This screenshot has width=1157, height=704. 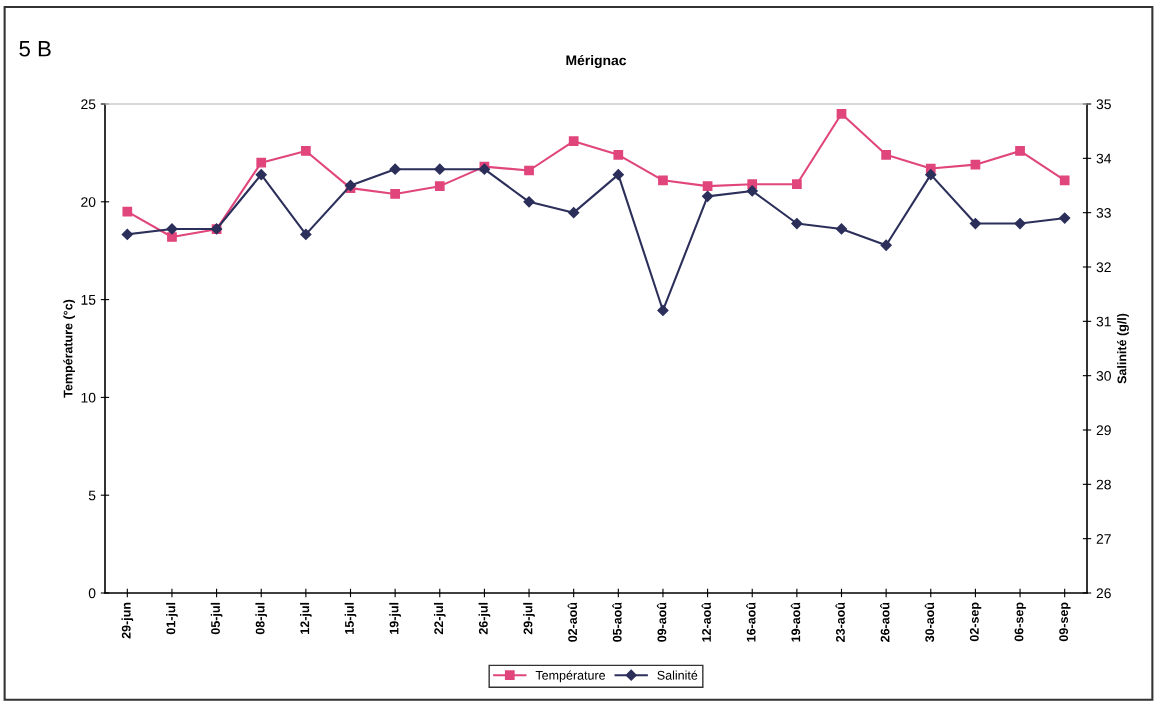 What do you see at coordinates (350, 618) in the screenshot?
I see `x-tick-label: 15-jul` at bounding box center [350, 618].